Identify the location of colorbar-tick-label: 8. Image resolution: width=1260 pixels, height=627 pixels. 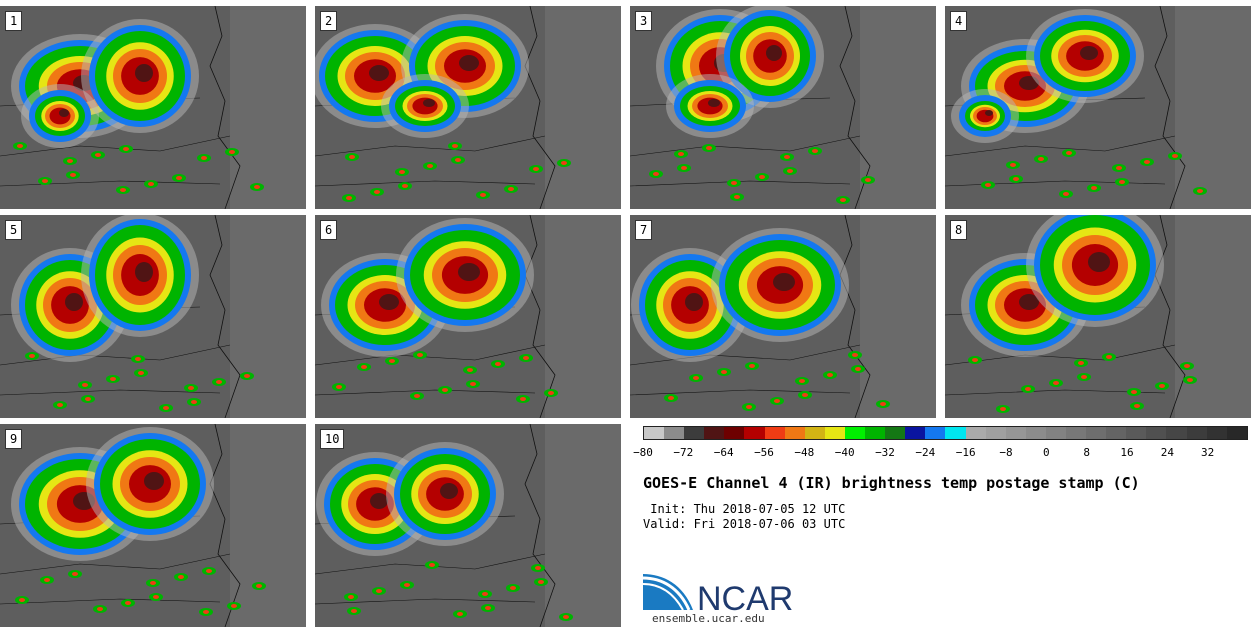
(1086, 452).